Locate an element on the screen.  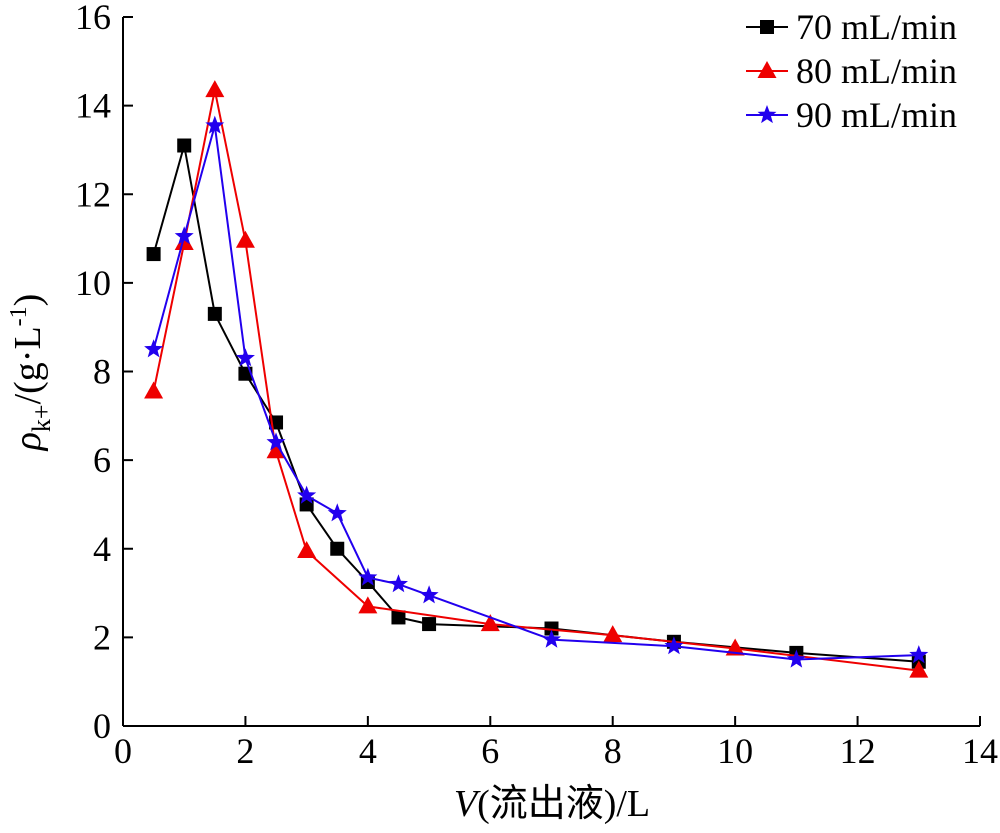
x-tick-label: 8 is located at coordinates (613, 751).